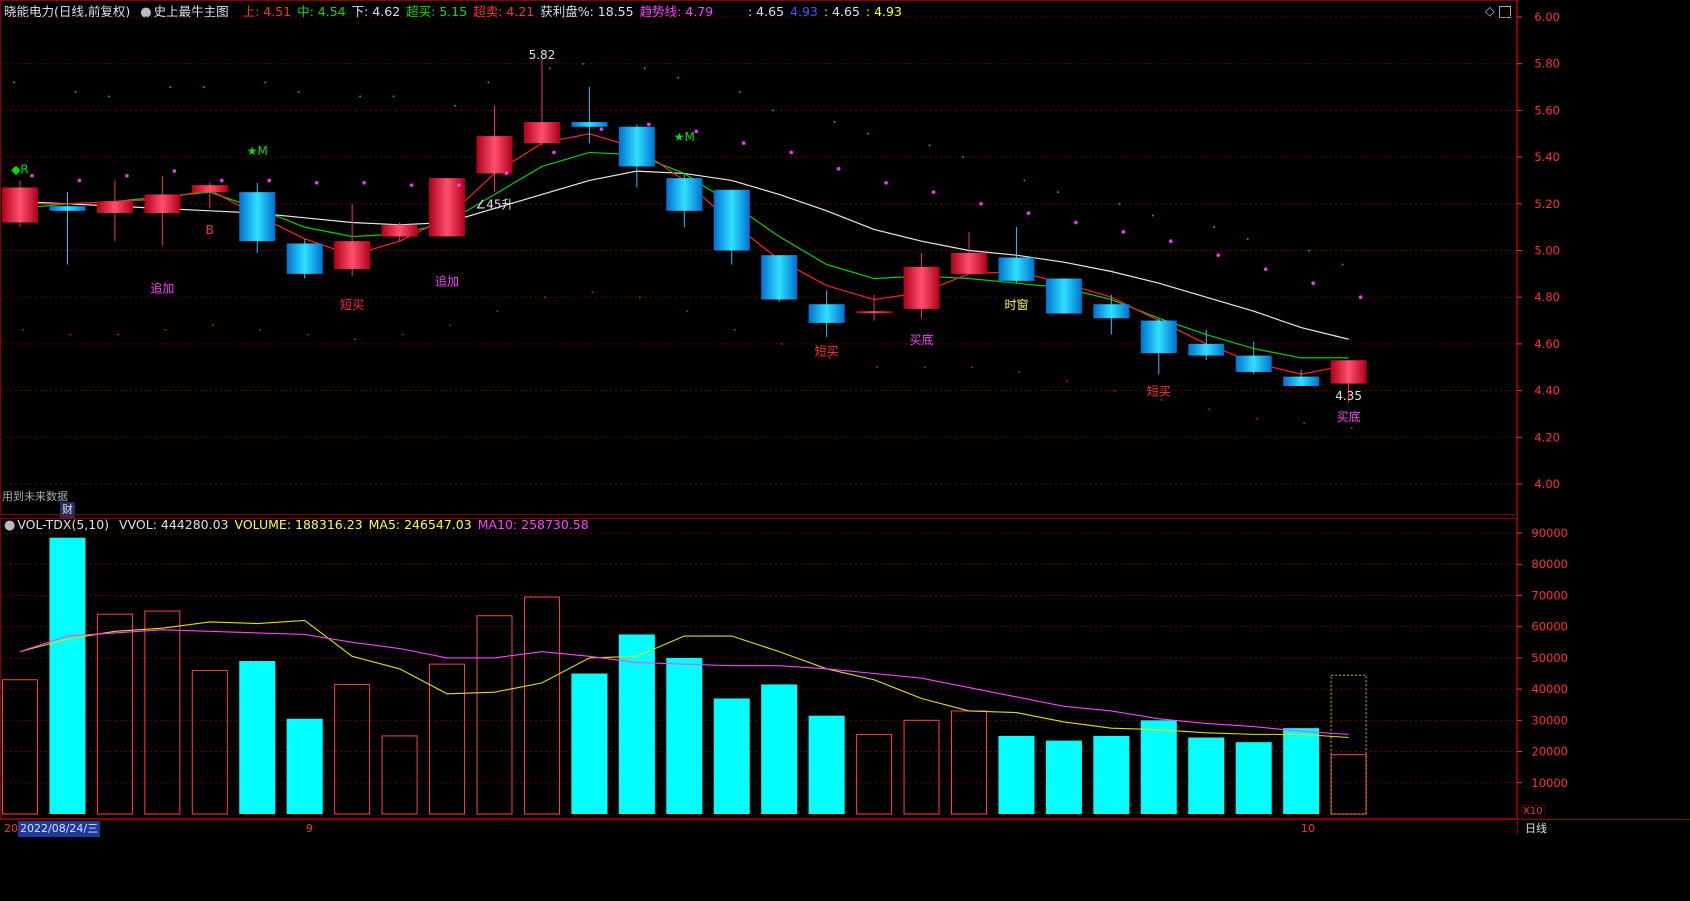 This screenshot has width=1690, height=901. Describe the element at coordinates (29, 11) in the screenshot. I see `stock-name: 晓能电力` at that location.